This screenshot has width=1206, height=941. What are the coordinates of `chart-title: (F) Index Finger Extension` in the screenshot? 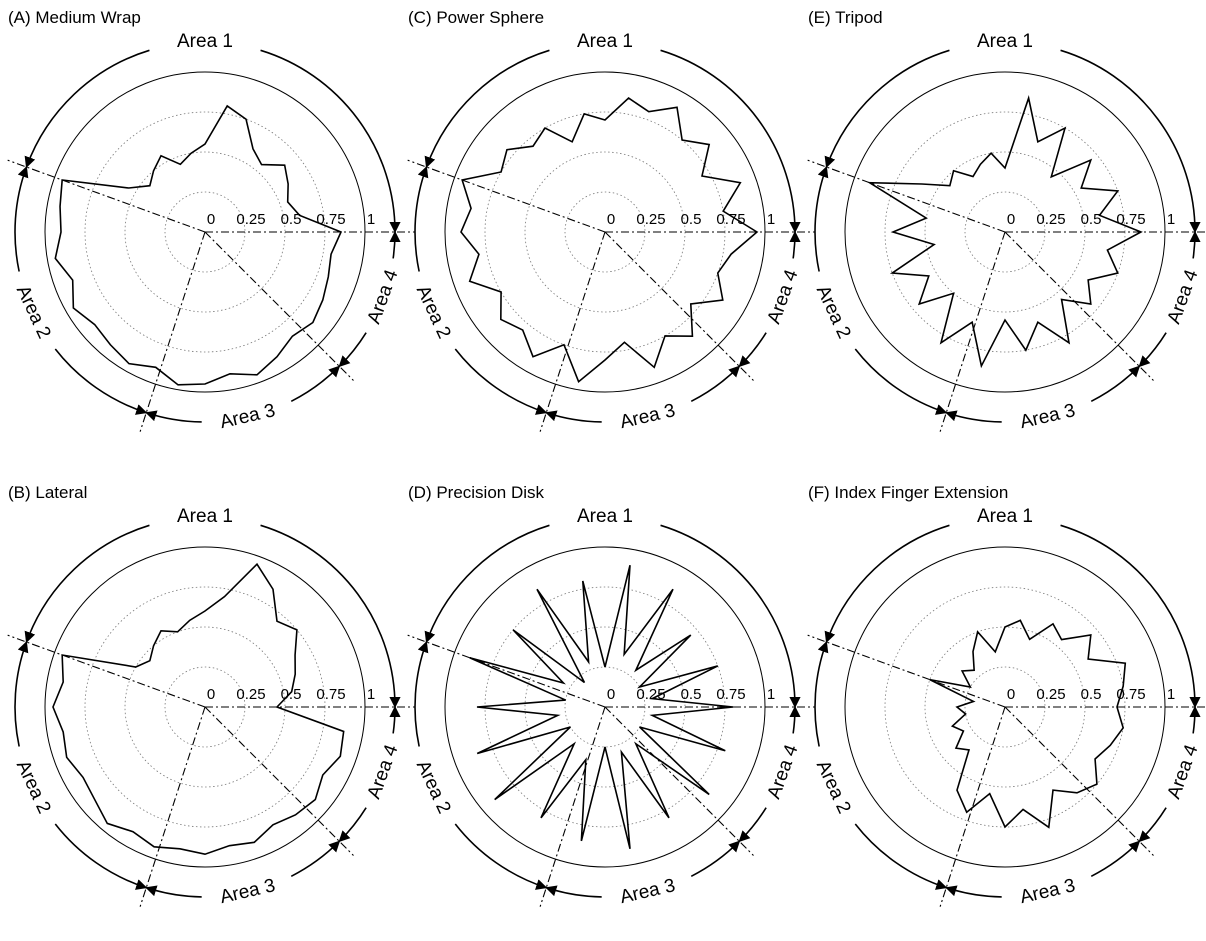 It's located at (908, 492).